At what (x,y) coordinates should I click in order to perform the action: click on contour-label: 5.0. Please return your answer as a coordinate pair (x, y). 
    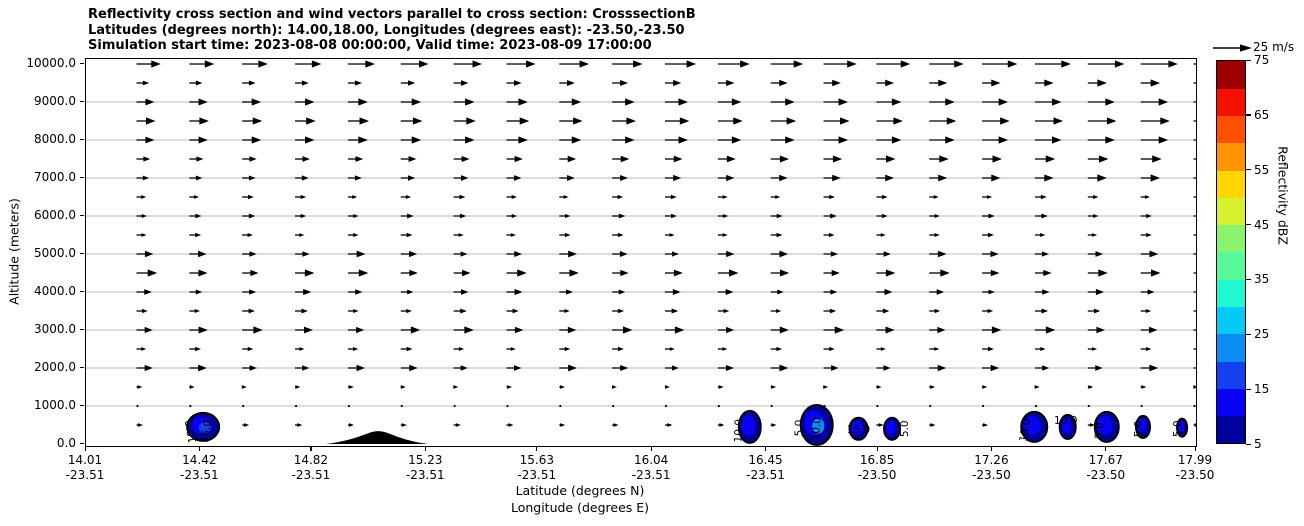
    Looking at the image, I should click on (800, 428).